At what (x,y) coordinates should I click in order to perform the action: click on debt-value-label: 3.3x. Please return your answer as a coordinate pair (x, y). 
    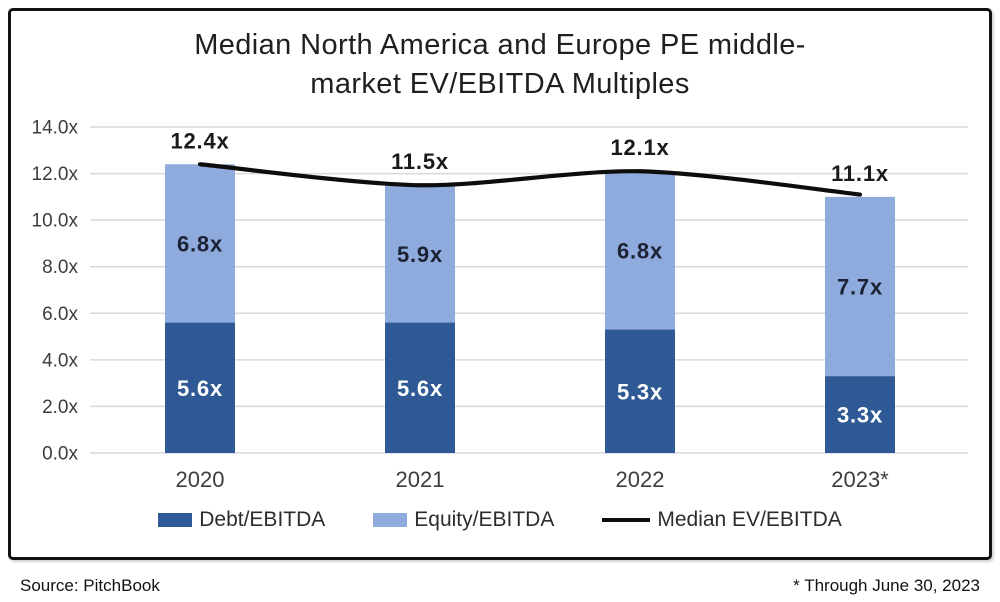
    Looking at the image, I should click on (860, 415).